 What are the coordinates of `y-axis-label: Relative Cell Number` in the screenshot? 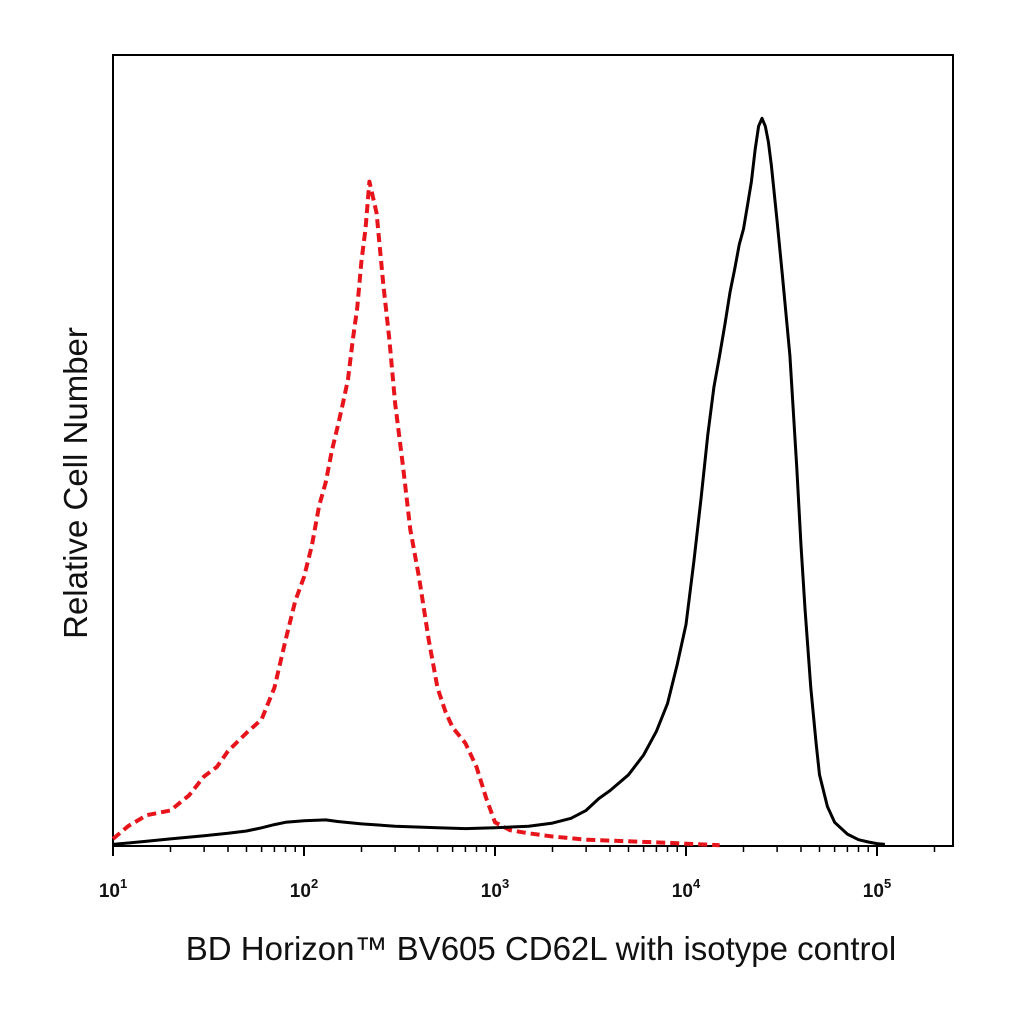 It's located at (75, 483).